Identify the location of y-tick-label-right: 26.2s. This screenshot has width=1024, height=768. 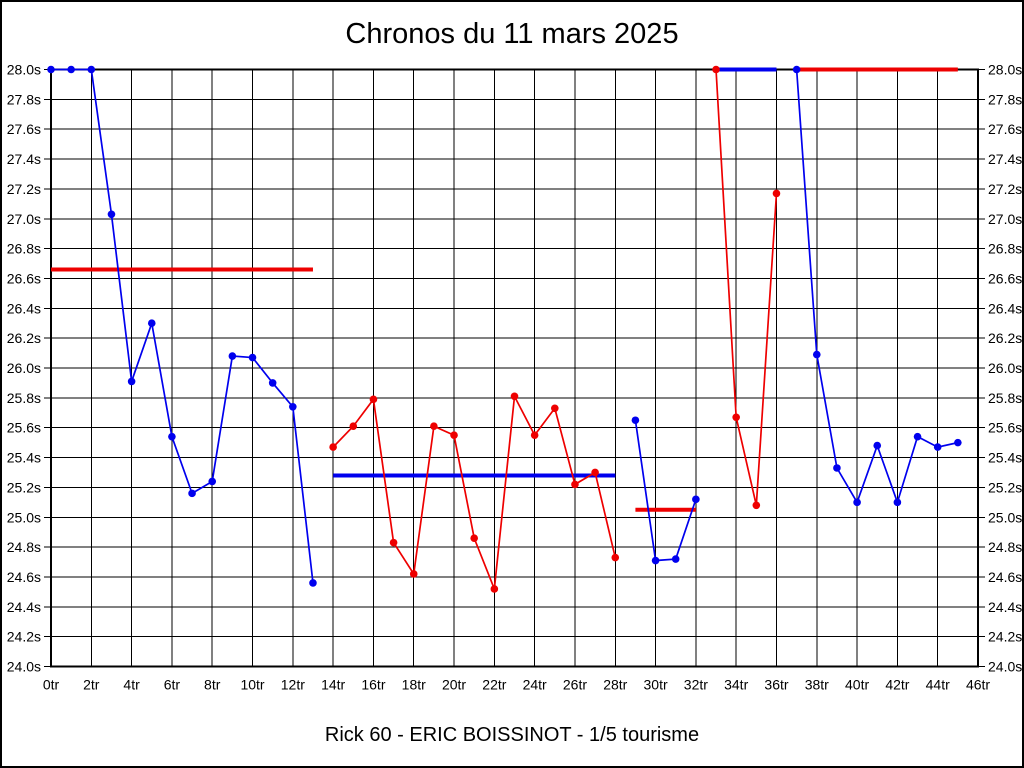
(1005, 338).